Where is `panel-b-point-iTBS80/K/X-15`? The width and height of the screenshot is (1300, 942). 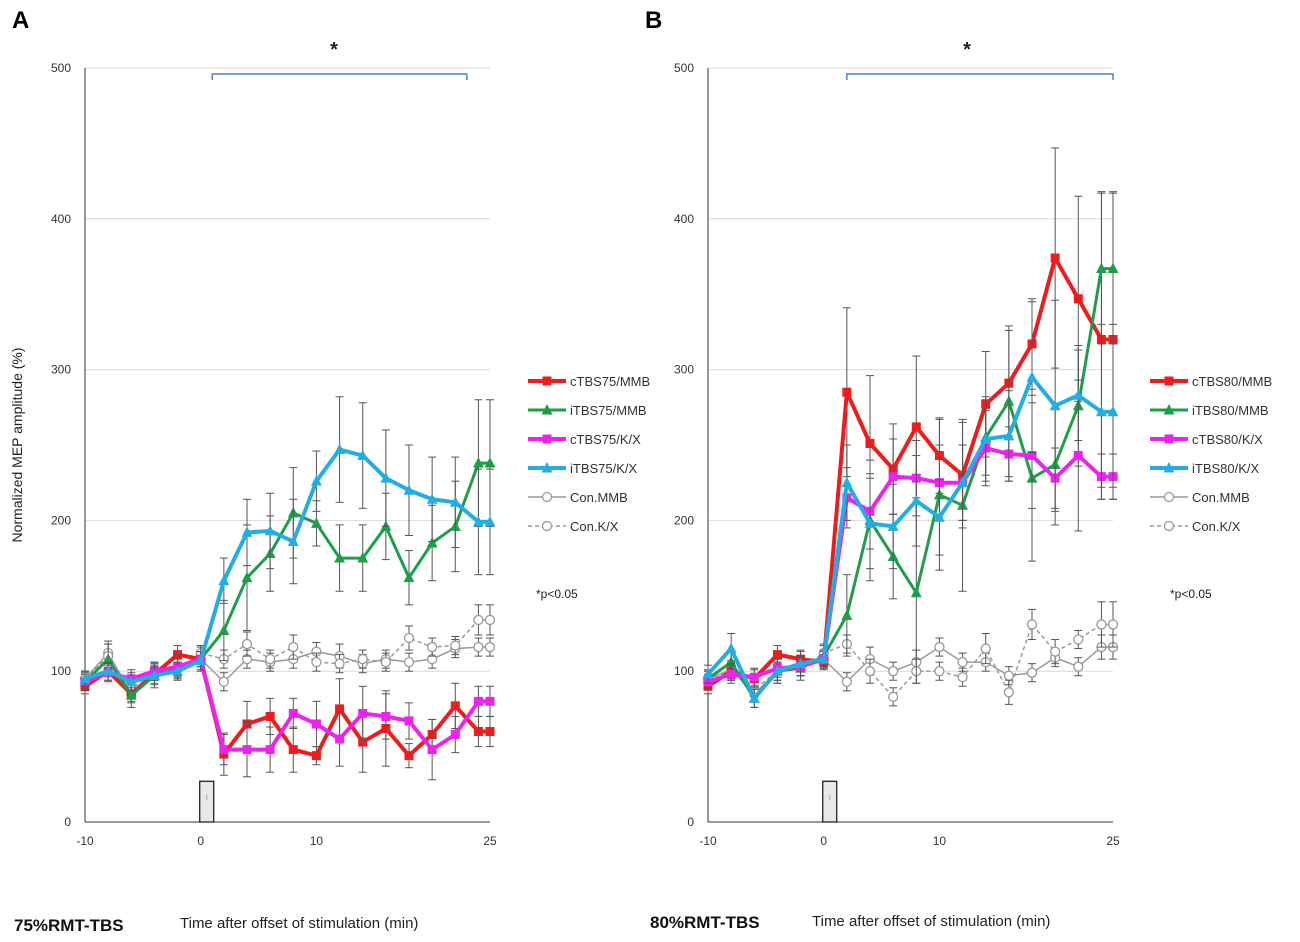
panel-b-point-iTBS80/K/X-15 is located at coordinates (1055, 405).